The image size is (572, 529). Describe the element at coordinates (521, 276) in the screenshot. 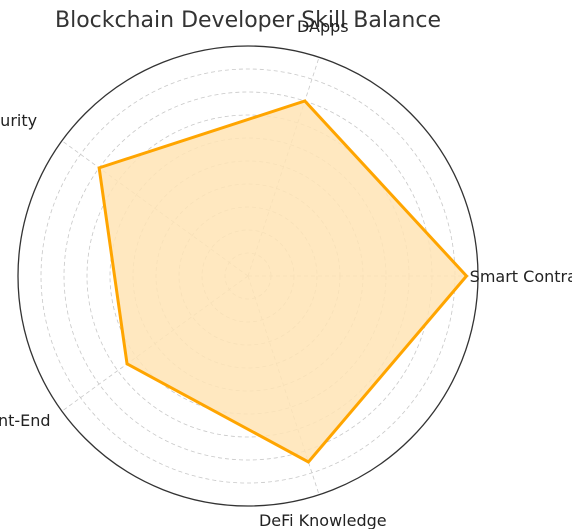

I see `axis-label: Smart Contracts` at that location.